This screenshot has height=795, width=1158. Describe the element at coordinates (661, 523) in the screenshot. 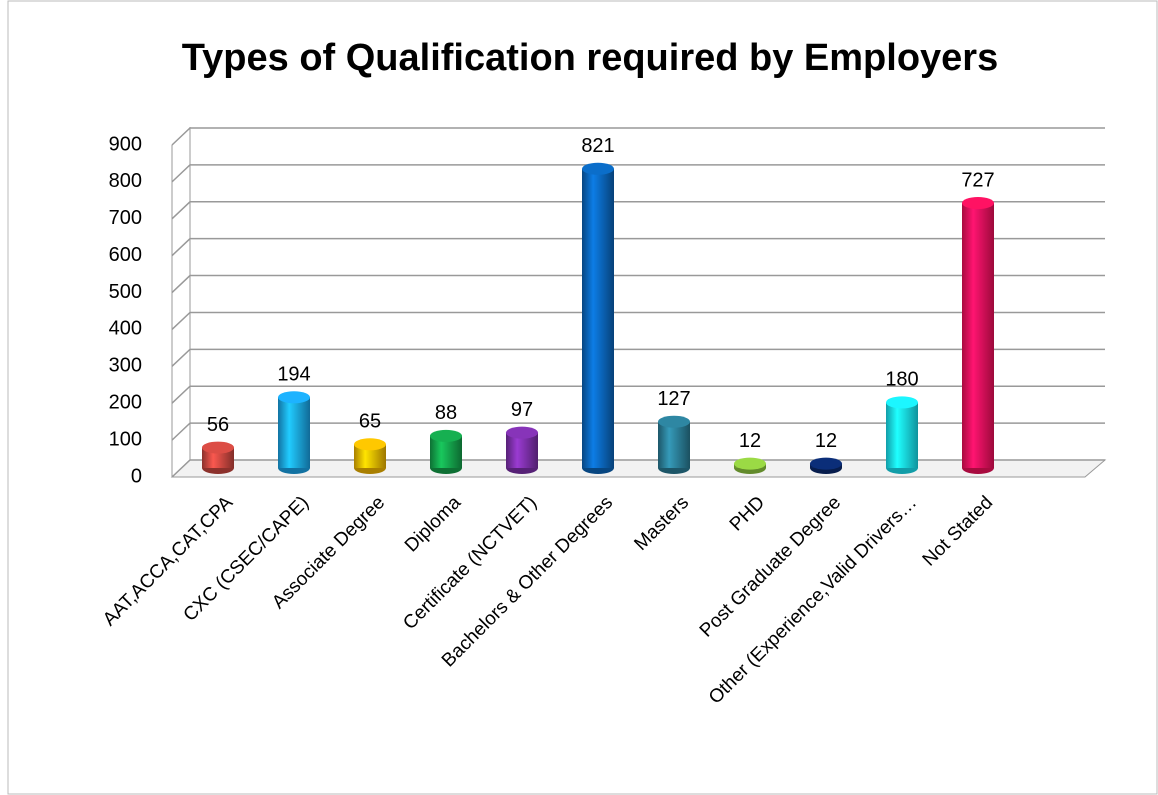

I see `x-tick-label: Masters` at that location.